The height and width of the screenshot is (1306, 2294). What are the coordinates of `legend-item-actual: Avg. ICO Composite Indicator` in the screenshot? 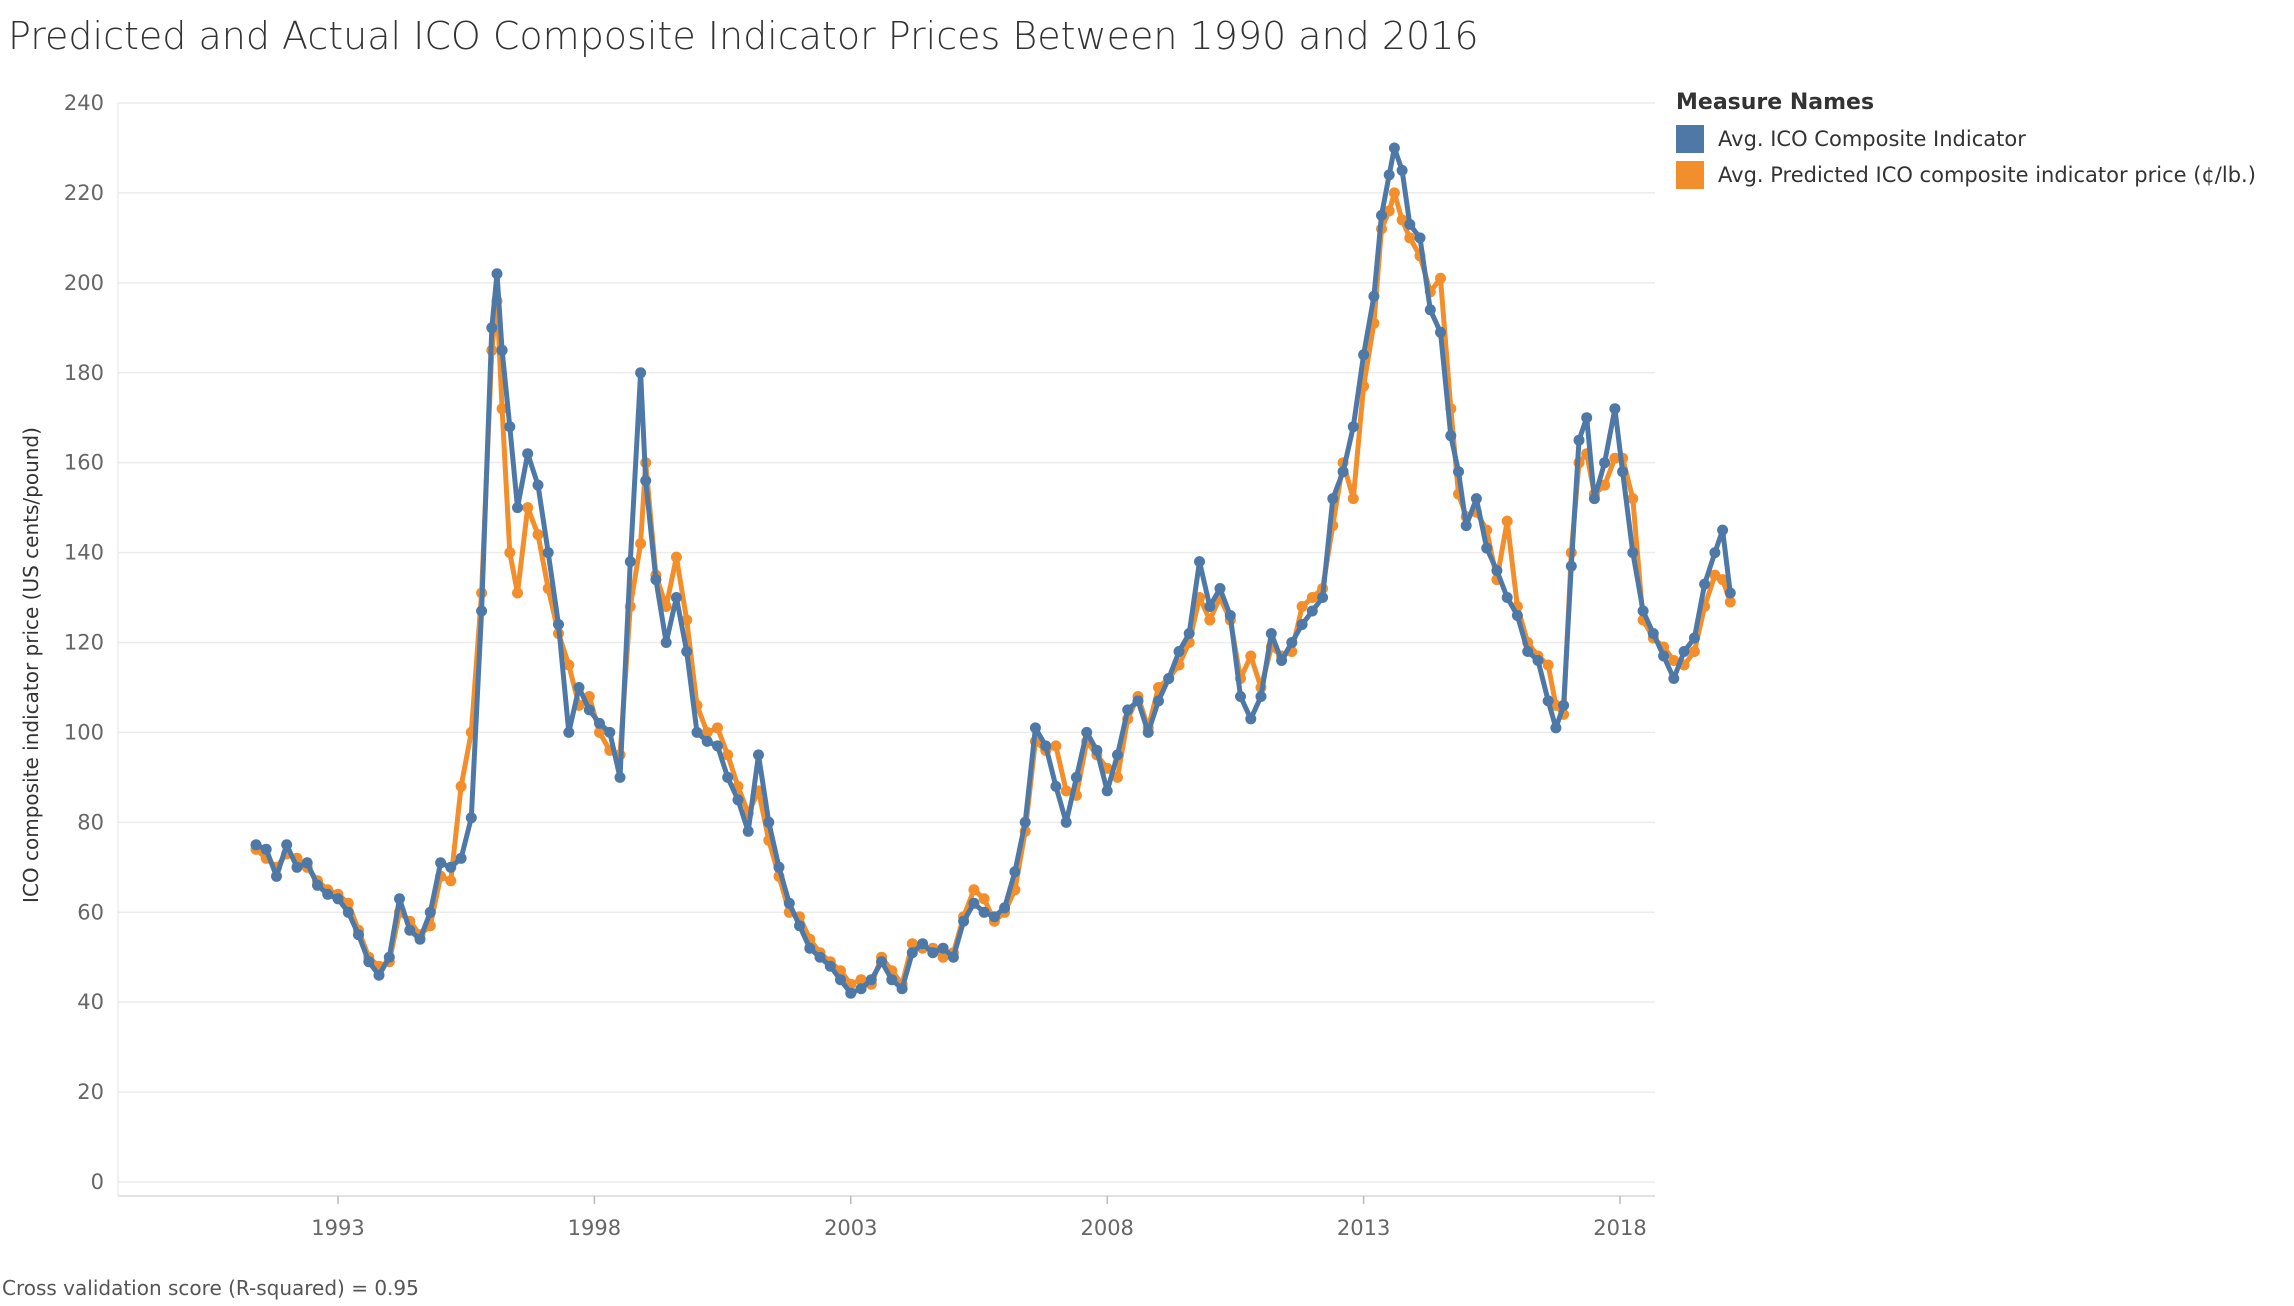 It's located at (1966, 139).